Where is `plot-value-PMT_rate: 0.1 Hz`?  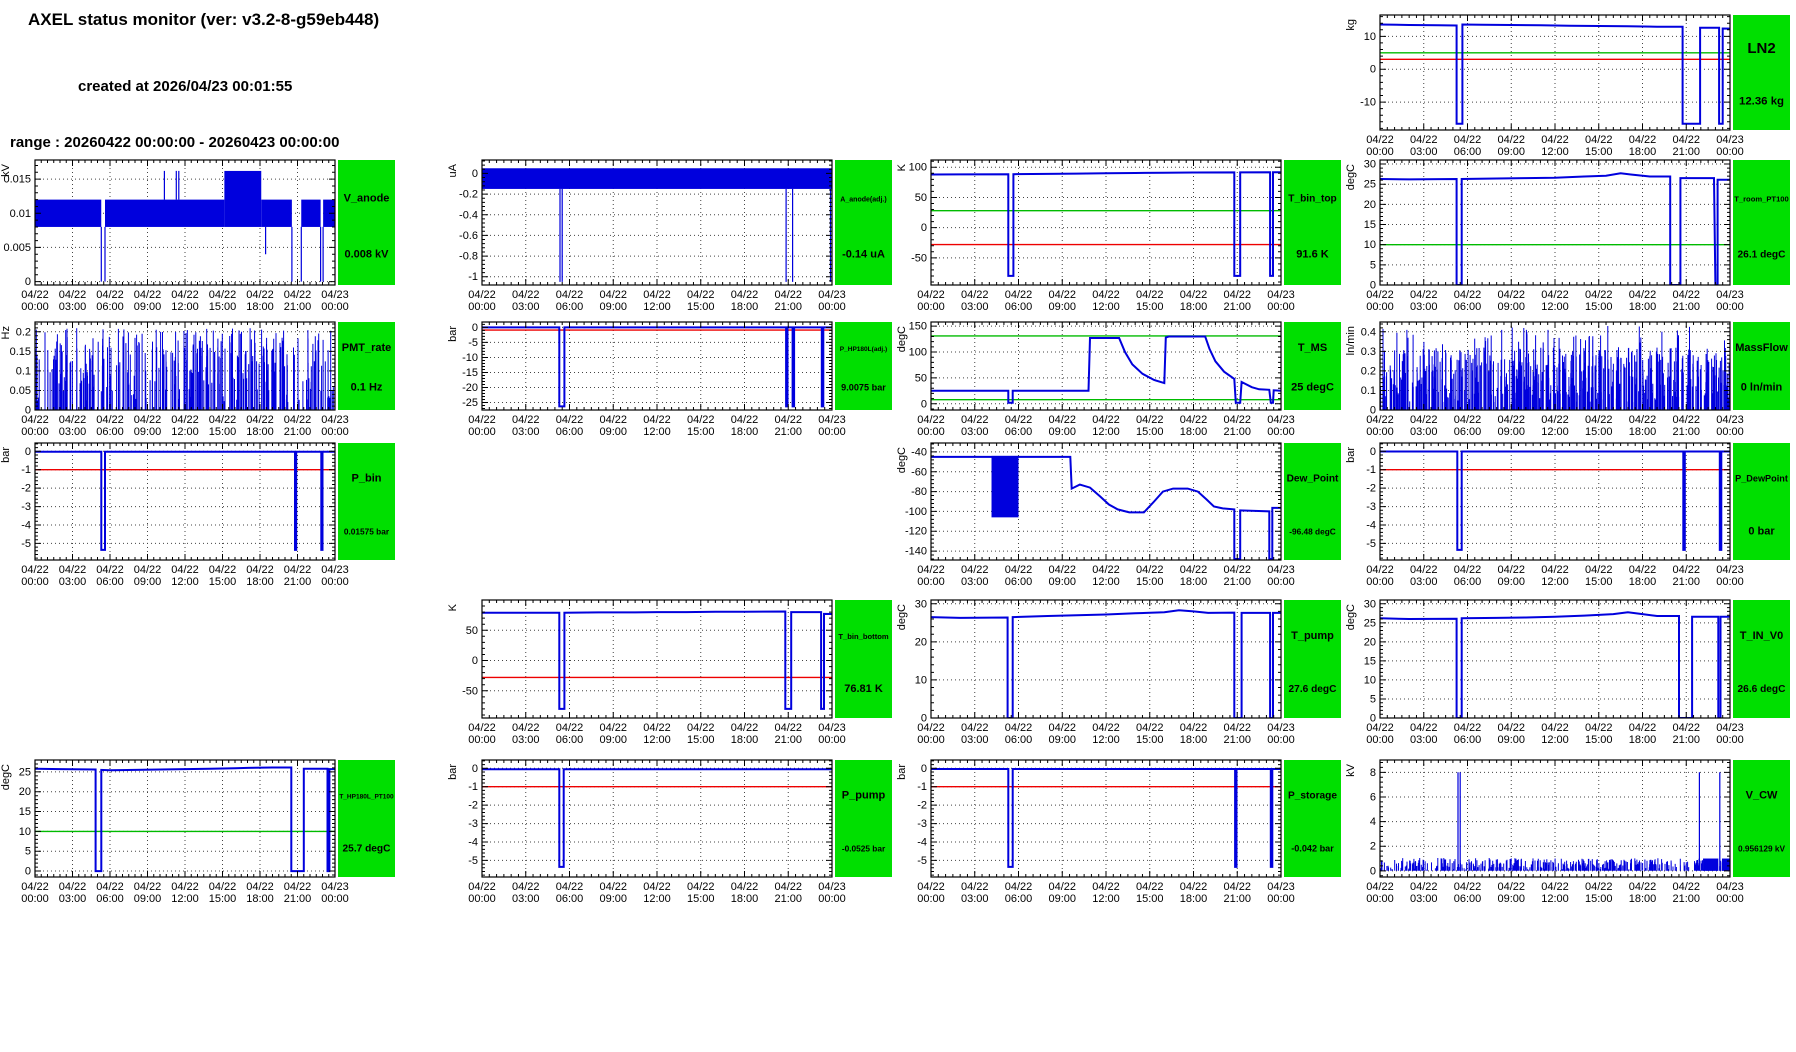
plot-value-PMT_rate: 0.1 Hz is located at coordinates (367, 388).